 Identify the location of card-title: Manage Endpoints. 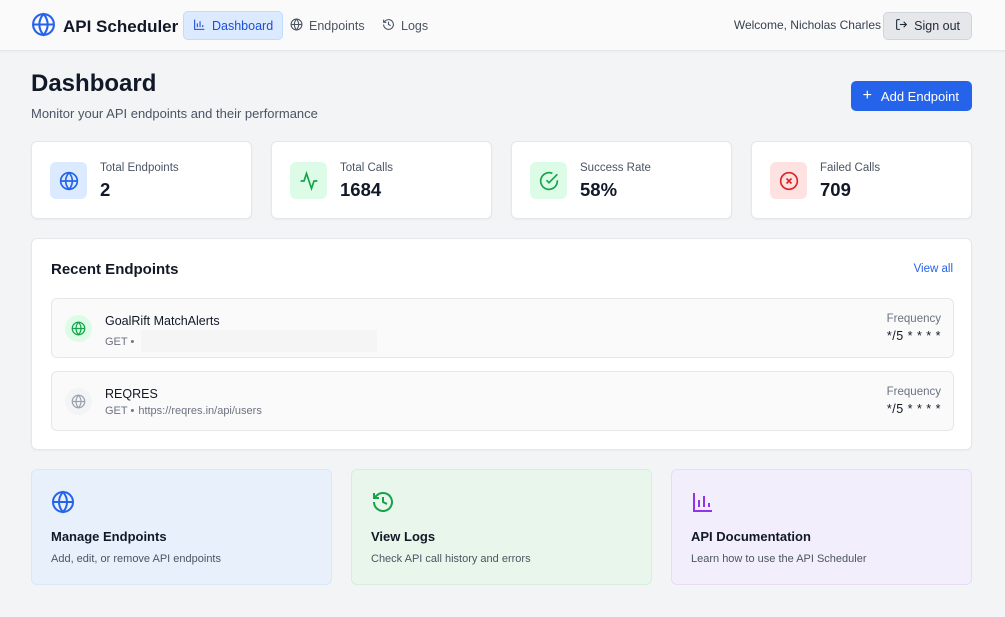
(109, 536).